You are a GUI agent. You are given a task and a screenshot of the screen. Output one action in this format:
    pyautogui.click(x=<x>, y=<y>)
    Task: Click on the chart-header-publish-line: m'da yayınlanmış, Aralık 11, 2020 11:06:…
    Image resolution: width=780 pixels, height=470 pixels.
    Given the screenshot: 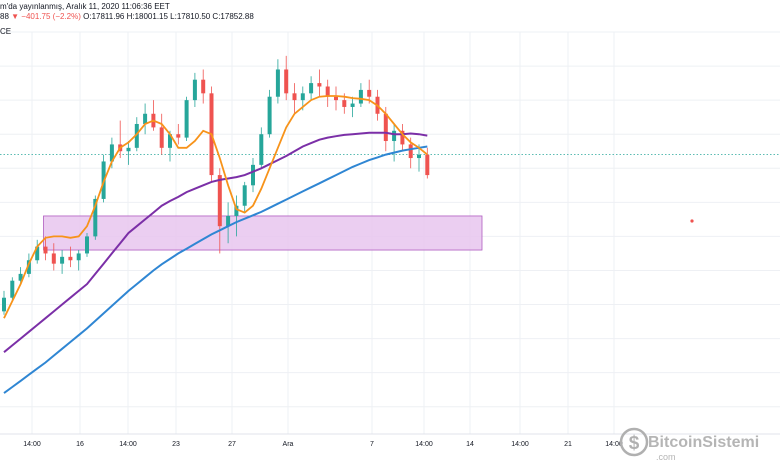 What is the action you would take?
    pyautogui.click(x=85, y=6)
    